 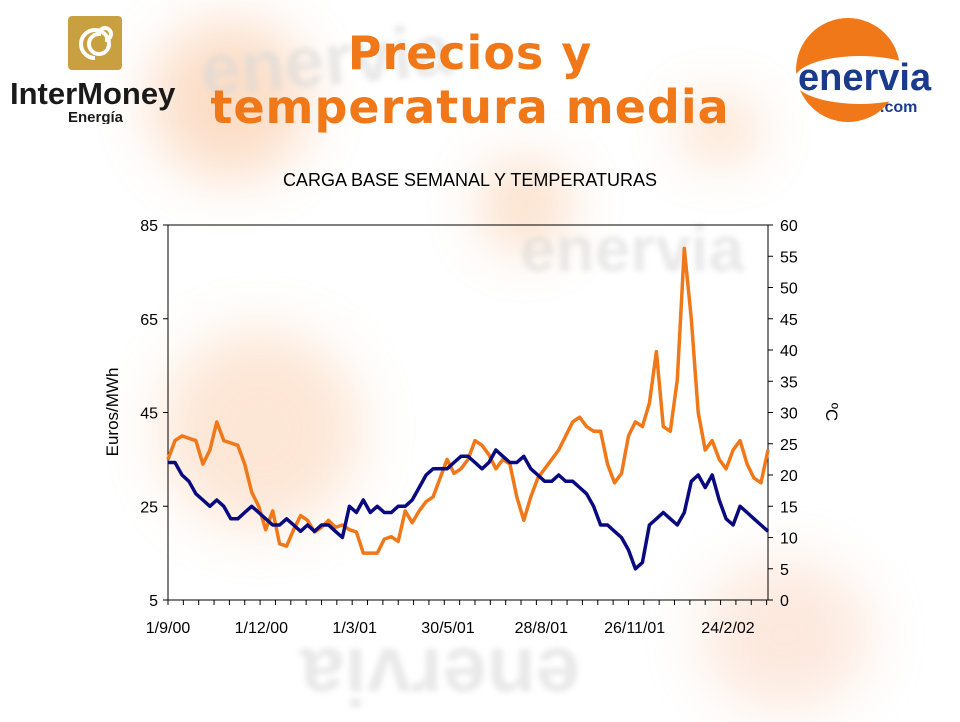 What do you see at coordinates (789, 539) in the screenshot?
I see `y-right-tick-label: 10` at bounding box center [789, 539].